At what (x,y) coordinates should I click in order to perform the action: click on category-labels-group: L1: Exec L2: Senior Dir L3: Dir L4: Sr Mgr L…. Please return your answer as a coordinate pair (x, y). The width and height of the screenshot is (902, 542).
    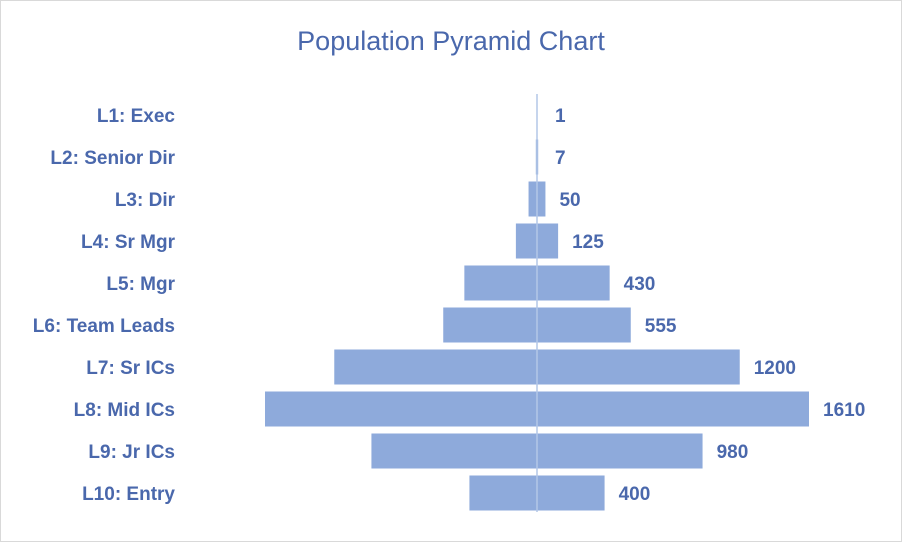
    Looking at the image, I should click on (104, 305).